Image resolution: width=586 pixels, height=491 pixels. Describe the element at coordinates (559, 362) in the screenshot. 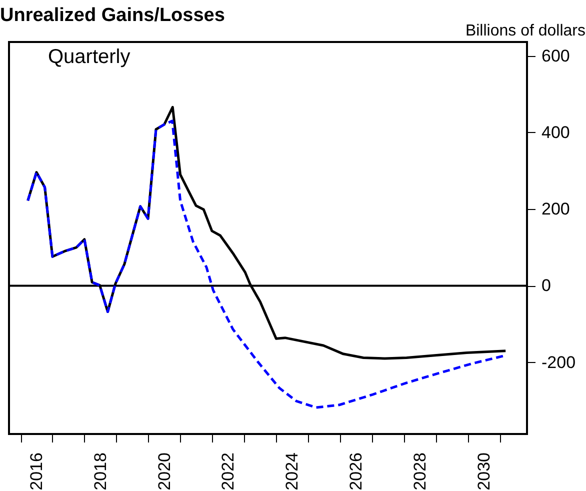

I see `y-tick-label: -200` at that location.